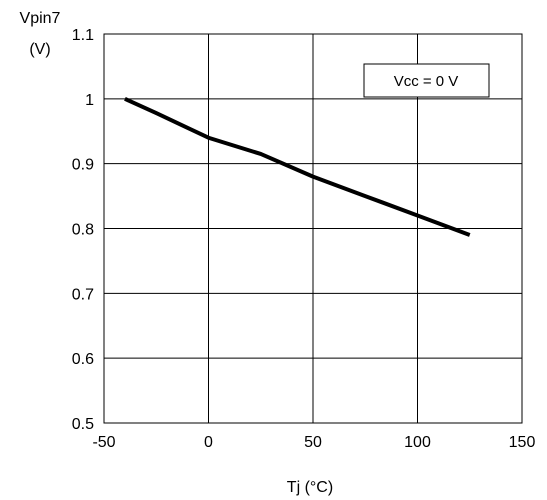 The image size is (547, 500). I want to click on y-axis-label-line2: (V), so click(39, 49).